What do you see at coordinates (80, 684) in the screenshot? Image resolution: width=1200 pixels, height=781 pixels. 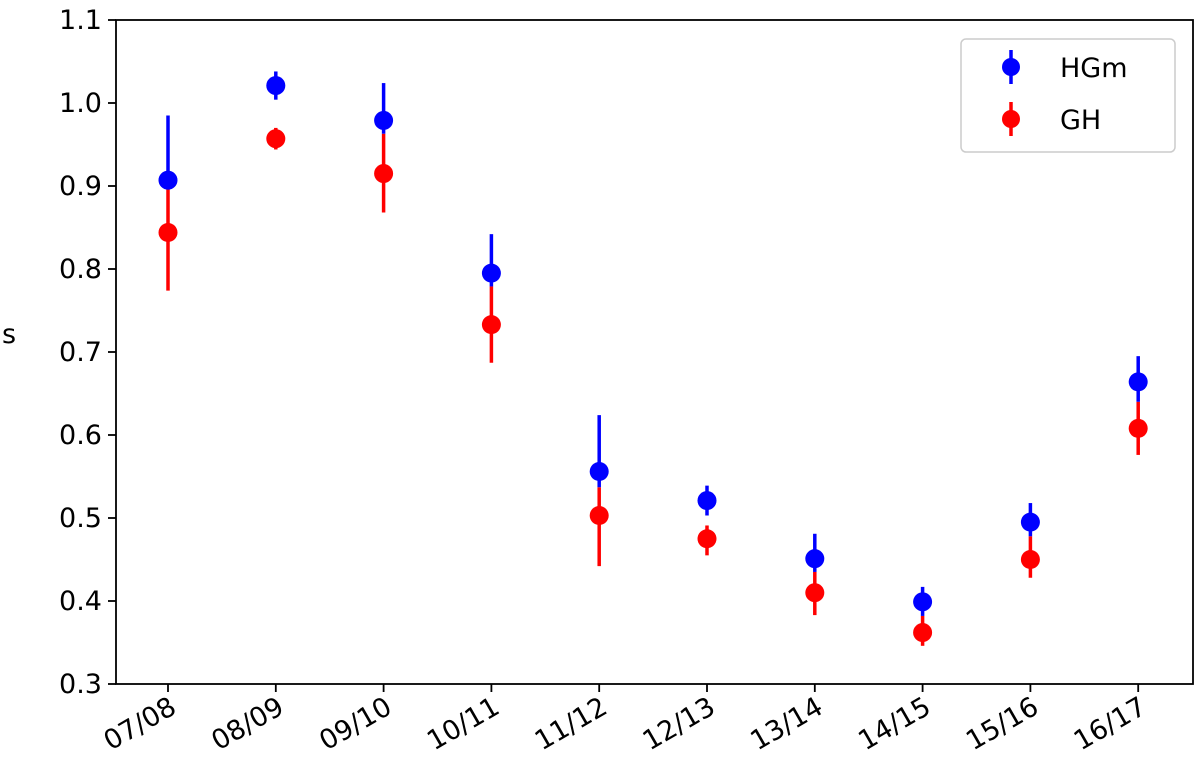 I see `y-tick-label: 0.3` at bounding box center [80, 684].